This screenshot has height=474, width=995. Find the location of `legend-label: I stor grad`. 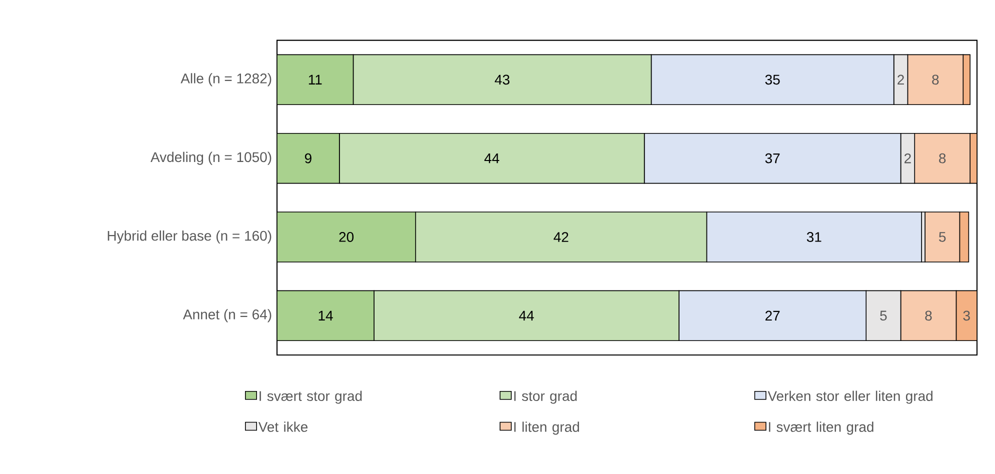

legend-label: I stor grad is located at coordinates (545, 397).